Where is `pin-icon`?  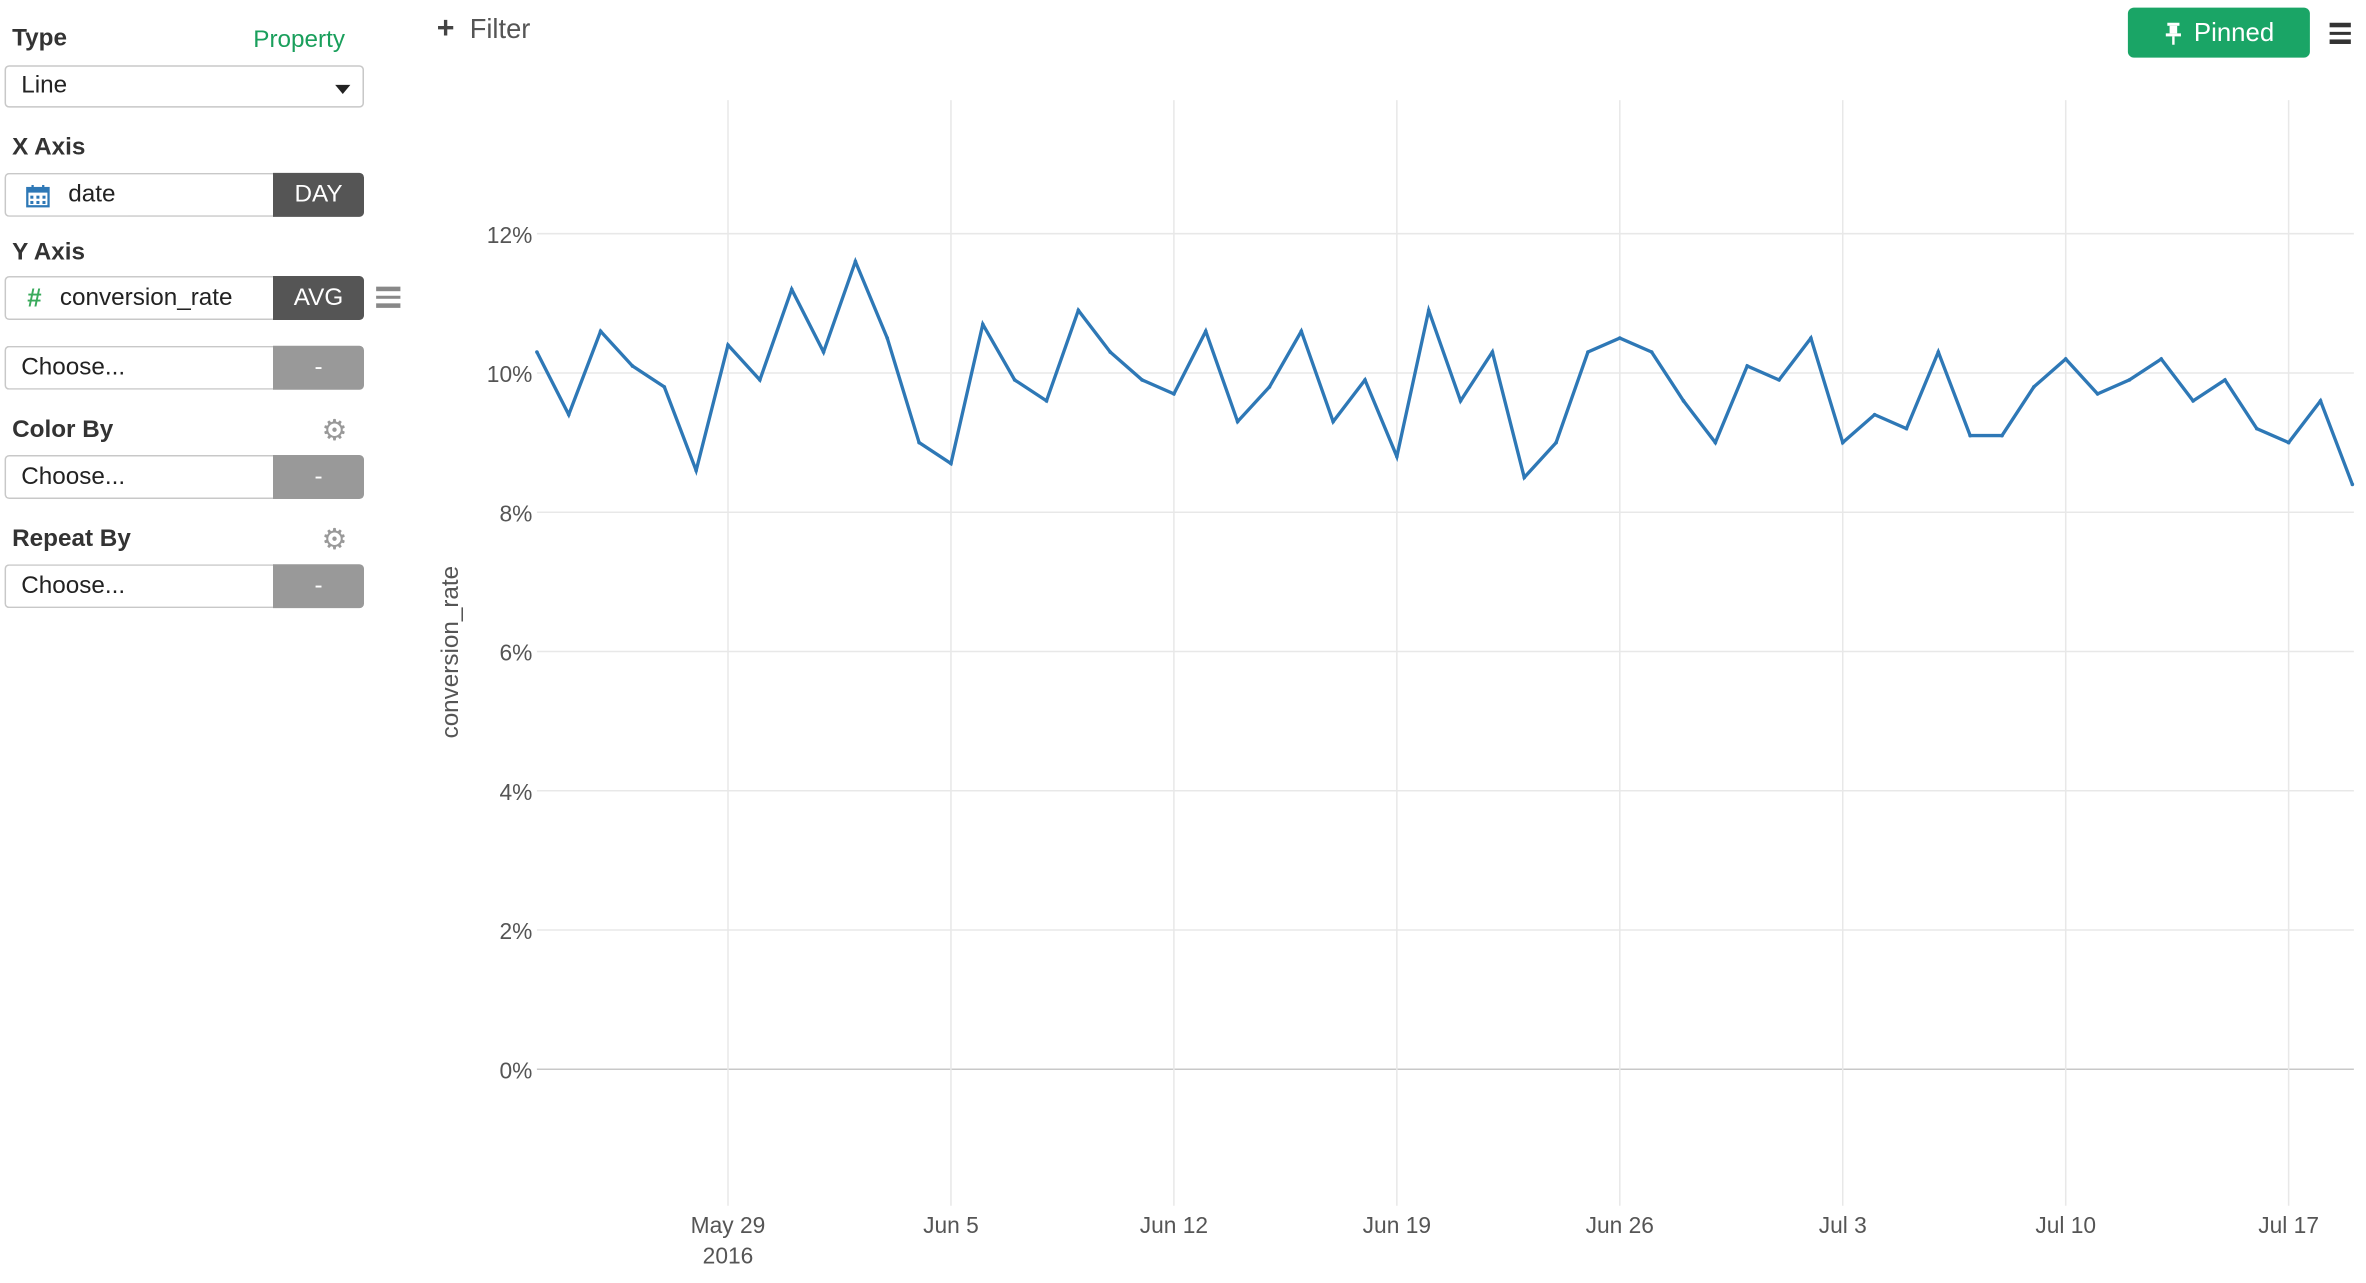
pin-icon is located at coordinates (2173, 32).